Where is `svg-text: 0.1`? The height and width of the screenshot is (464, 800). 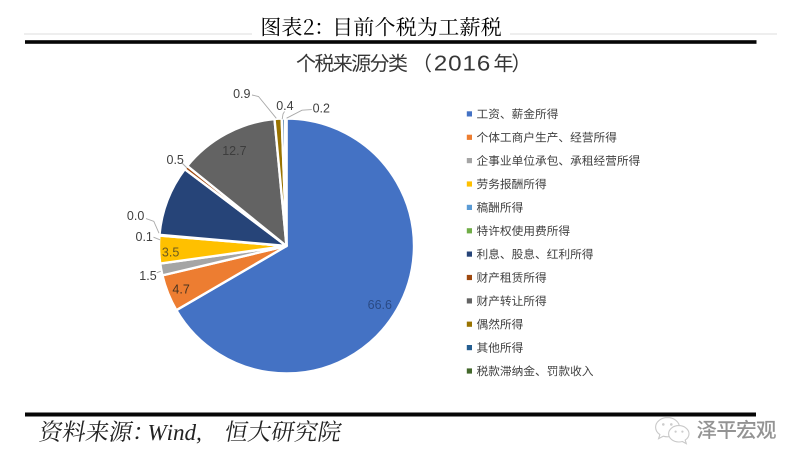 svg-text: 0.1 is located at coordinates (144, 237).